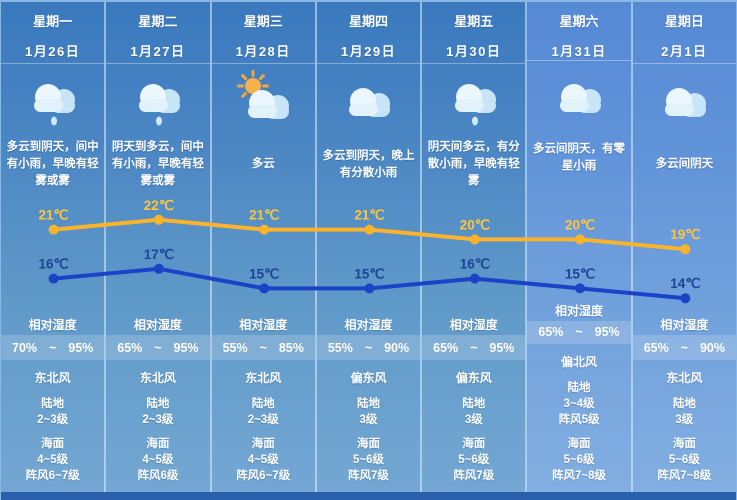  I want to click on wind-direction: 偏北风, so click(579, 362).